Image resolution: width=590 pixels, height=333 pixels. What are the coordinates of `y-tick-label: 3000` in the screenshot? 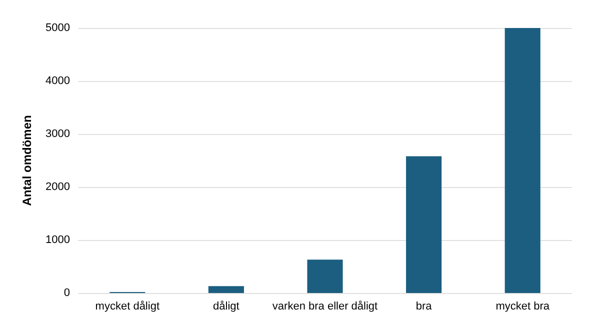 It's located at (58, 134).